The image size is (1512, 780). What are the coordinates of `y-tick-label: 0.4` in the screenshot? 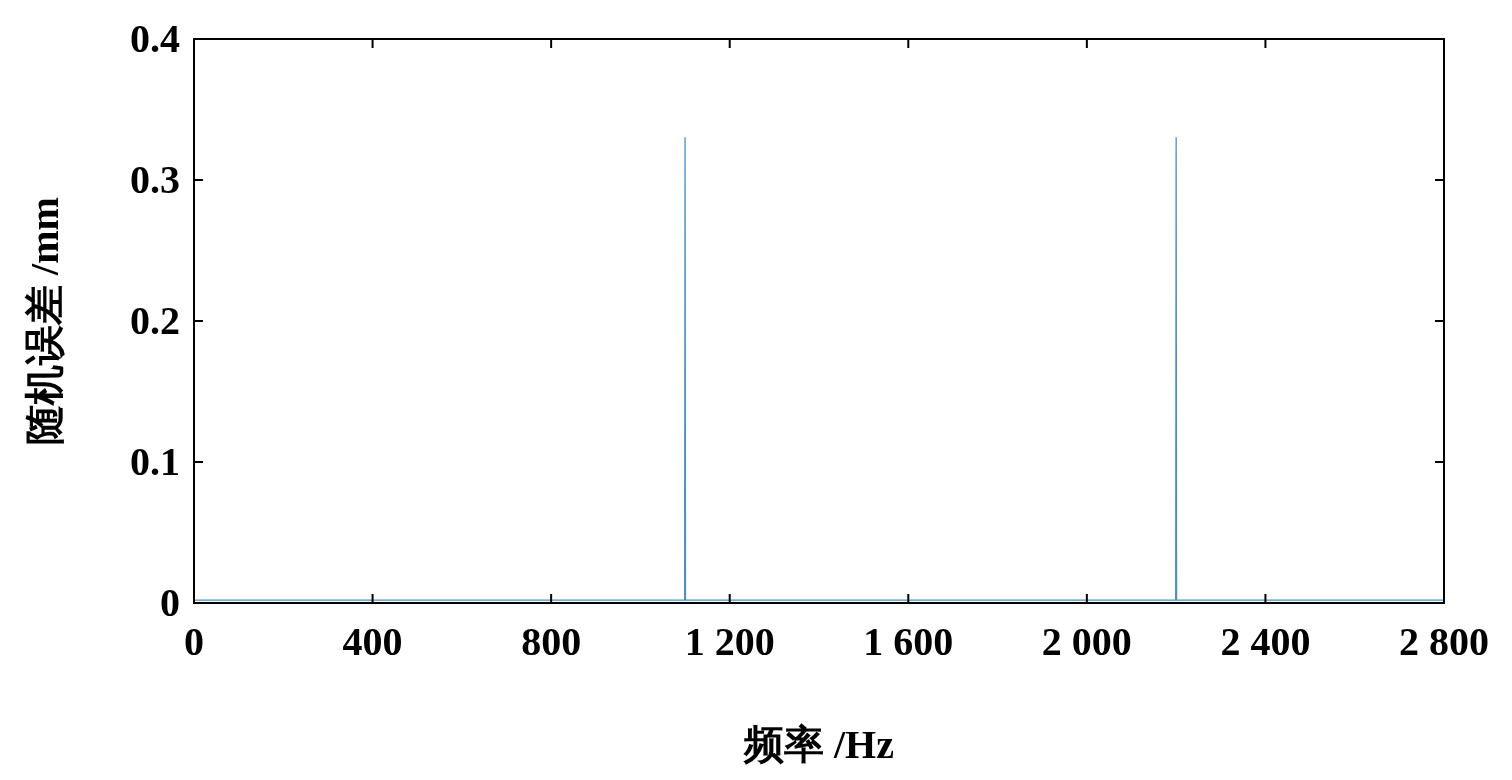 It's located at (155, 38).